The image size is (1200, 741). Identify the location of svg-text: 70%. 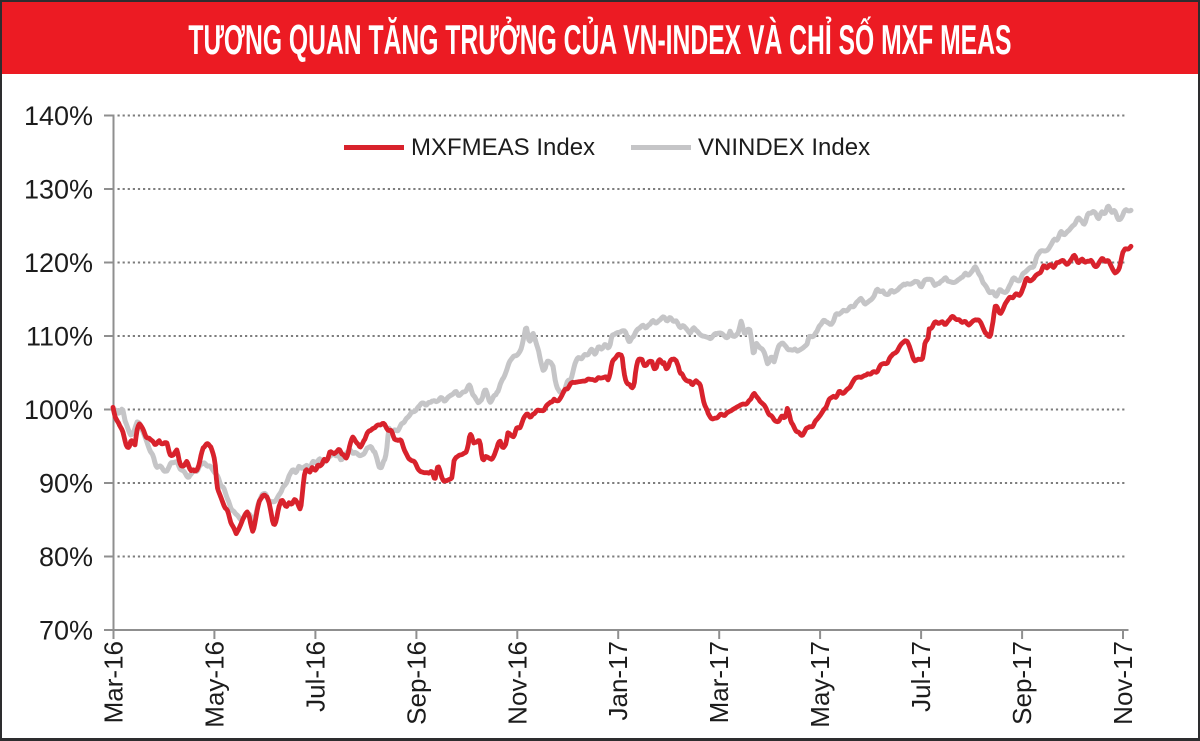
(66, 631).